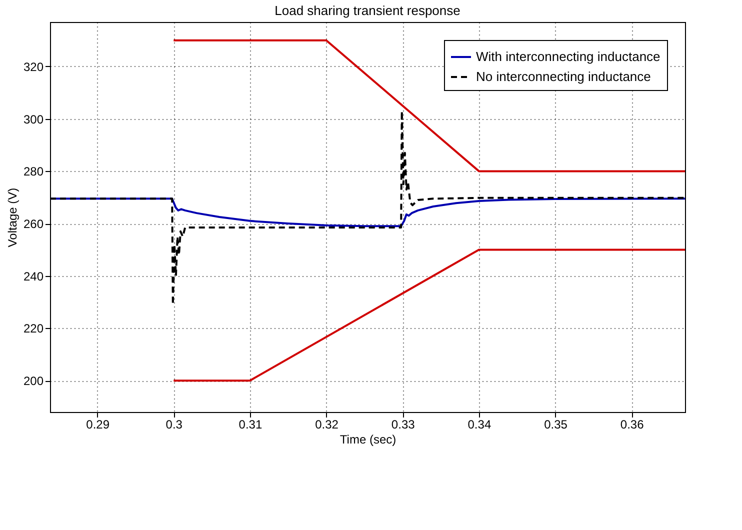 This screenshot has height=530, width=742. What do you see at coordinates (33, 224) in the screenshot?
I see `y-tick-label: 260` at bounding box center [33, 224].